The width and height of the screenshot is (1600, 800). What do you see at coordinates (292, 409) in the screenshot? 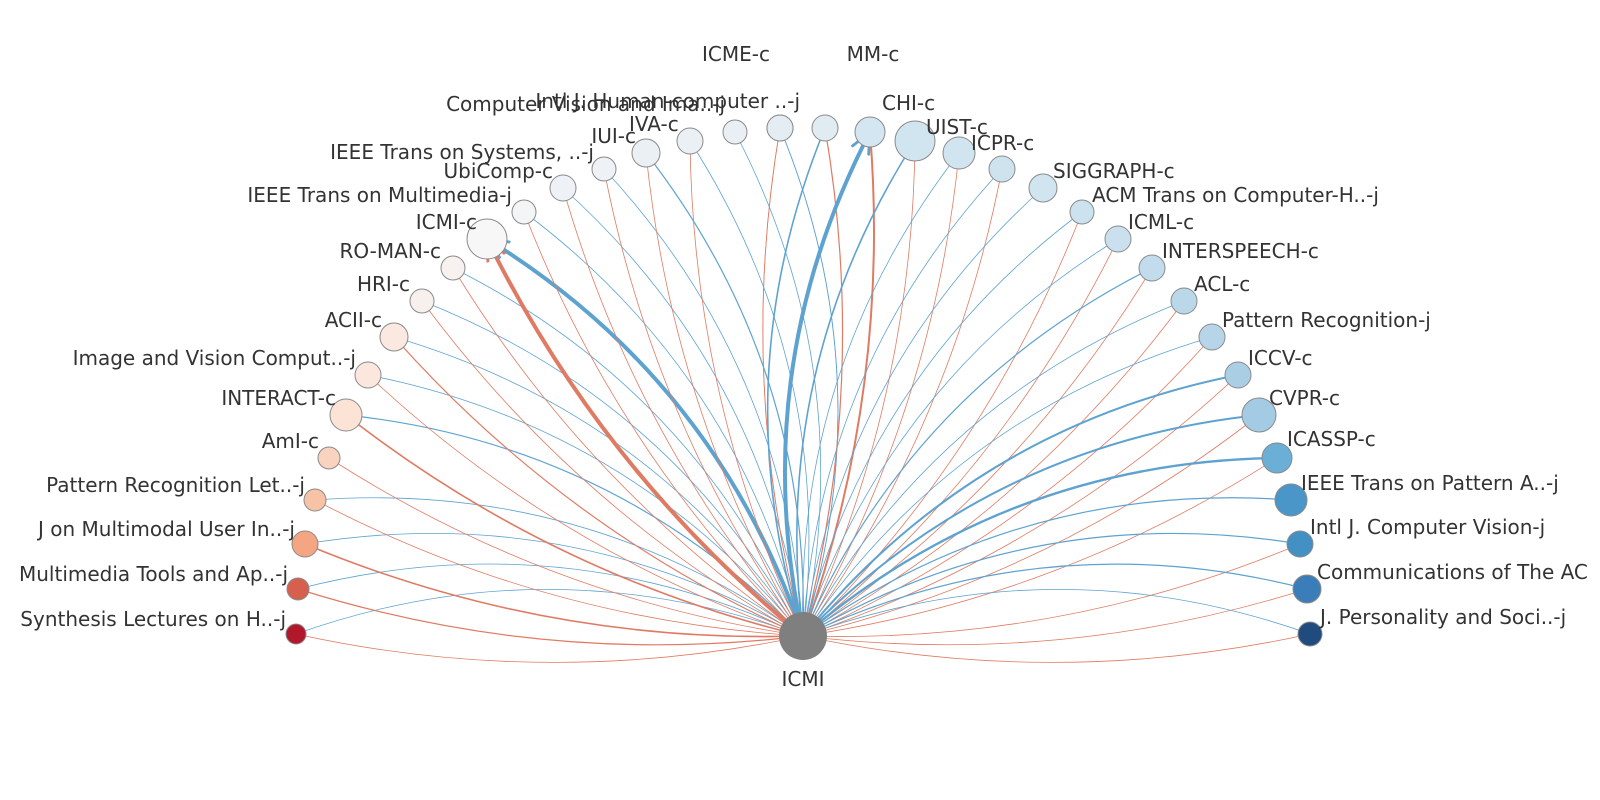
I see `venue-node-5: INTERACT-c` at bounding box center [292, 409].